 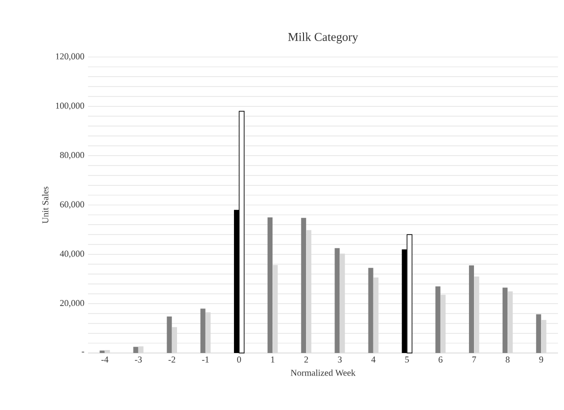 I want to click on y-tick-label: 40,000, so click(x=72, y=254).